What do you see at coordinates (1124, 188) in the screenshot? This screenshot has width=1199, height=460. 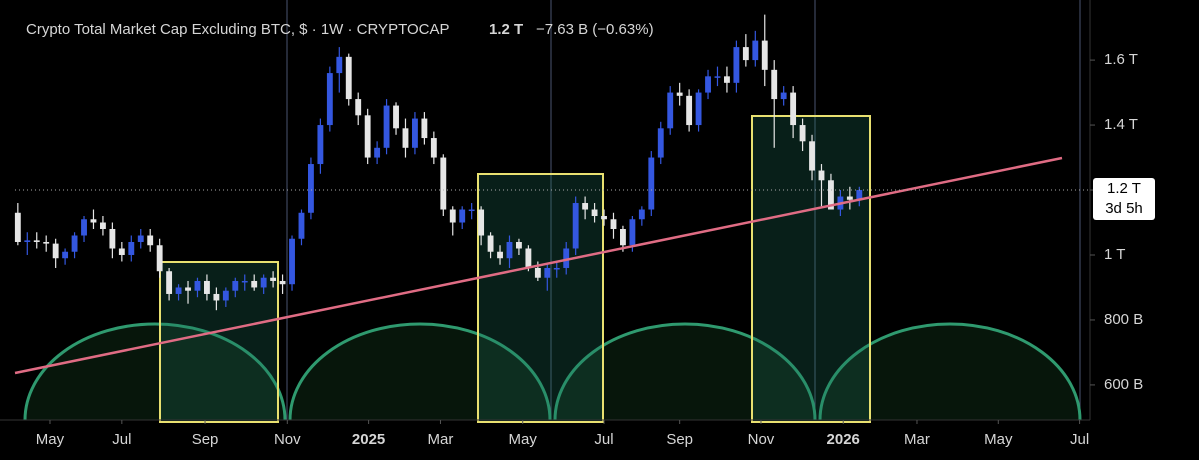 I see `price-tag-label: 1.2 T` at bounding box center [1124, 188].